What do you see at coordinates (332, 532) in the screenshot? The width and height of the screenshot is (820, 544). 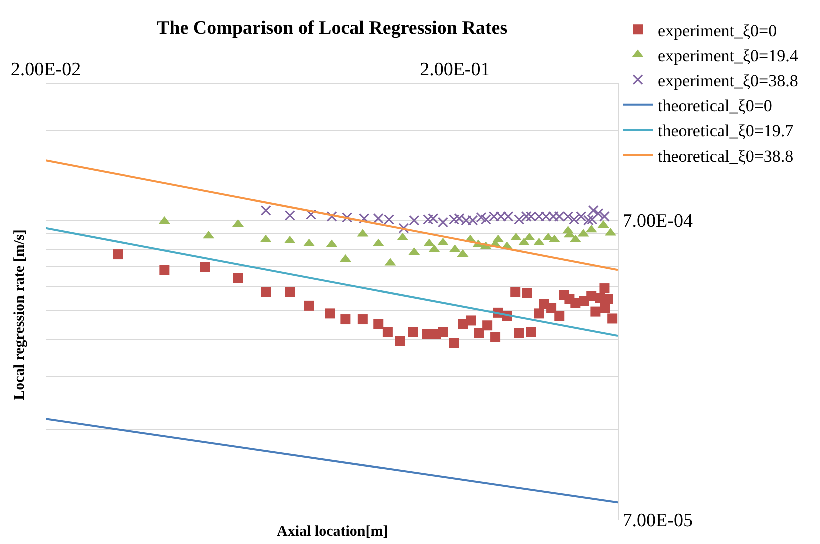 I see `x-axis-title: Axial location[m]` at bounding box center [332, 532].